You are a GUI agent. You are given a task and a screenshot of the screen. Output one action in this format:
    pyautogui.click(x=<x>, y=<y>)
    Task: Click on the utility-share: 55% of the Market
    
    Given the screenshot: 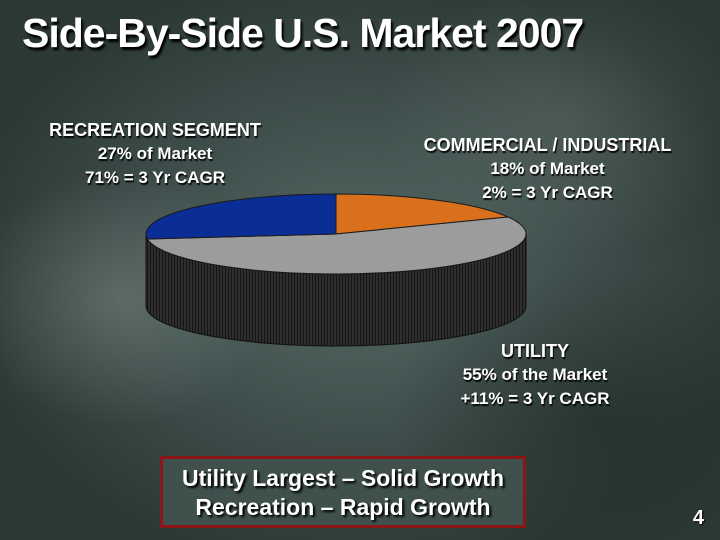 What is the action you would take?
    pyautogui.click(x=535, y=374)
    